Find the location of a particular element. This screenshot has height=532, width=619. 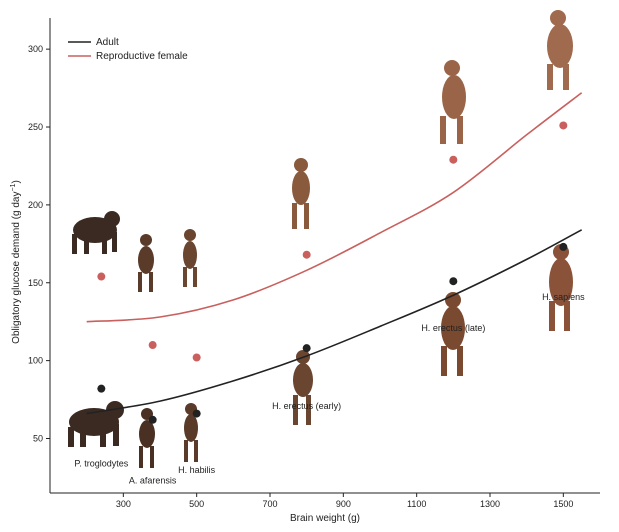

y-tick-label: 50 is located at coordinates (38, 438).